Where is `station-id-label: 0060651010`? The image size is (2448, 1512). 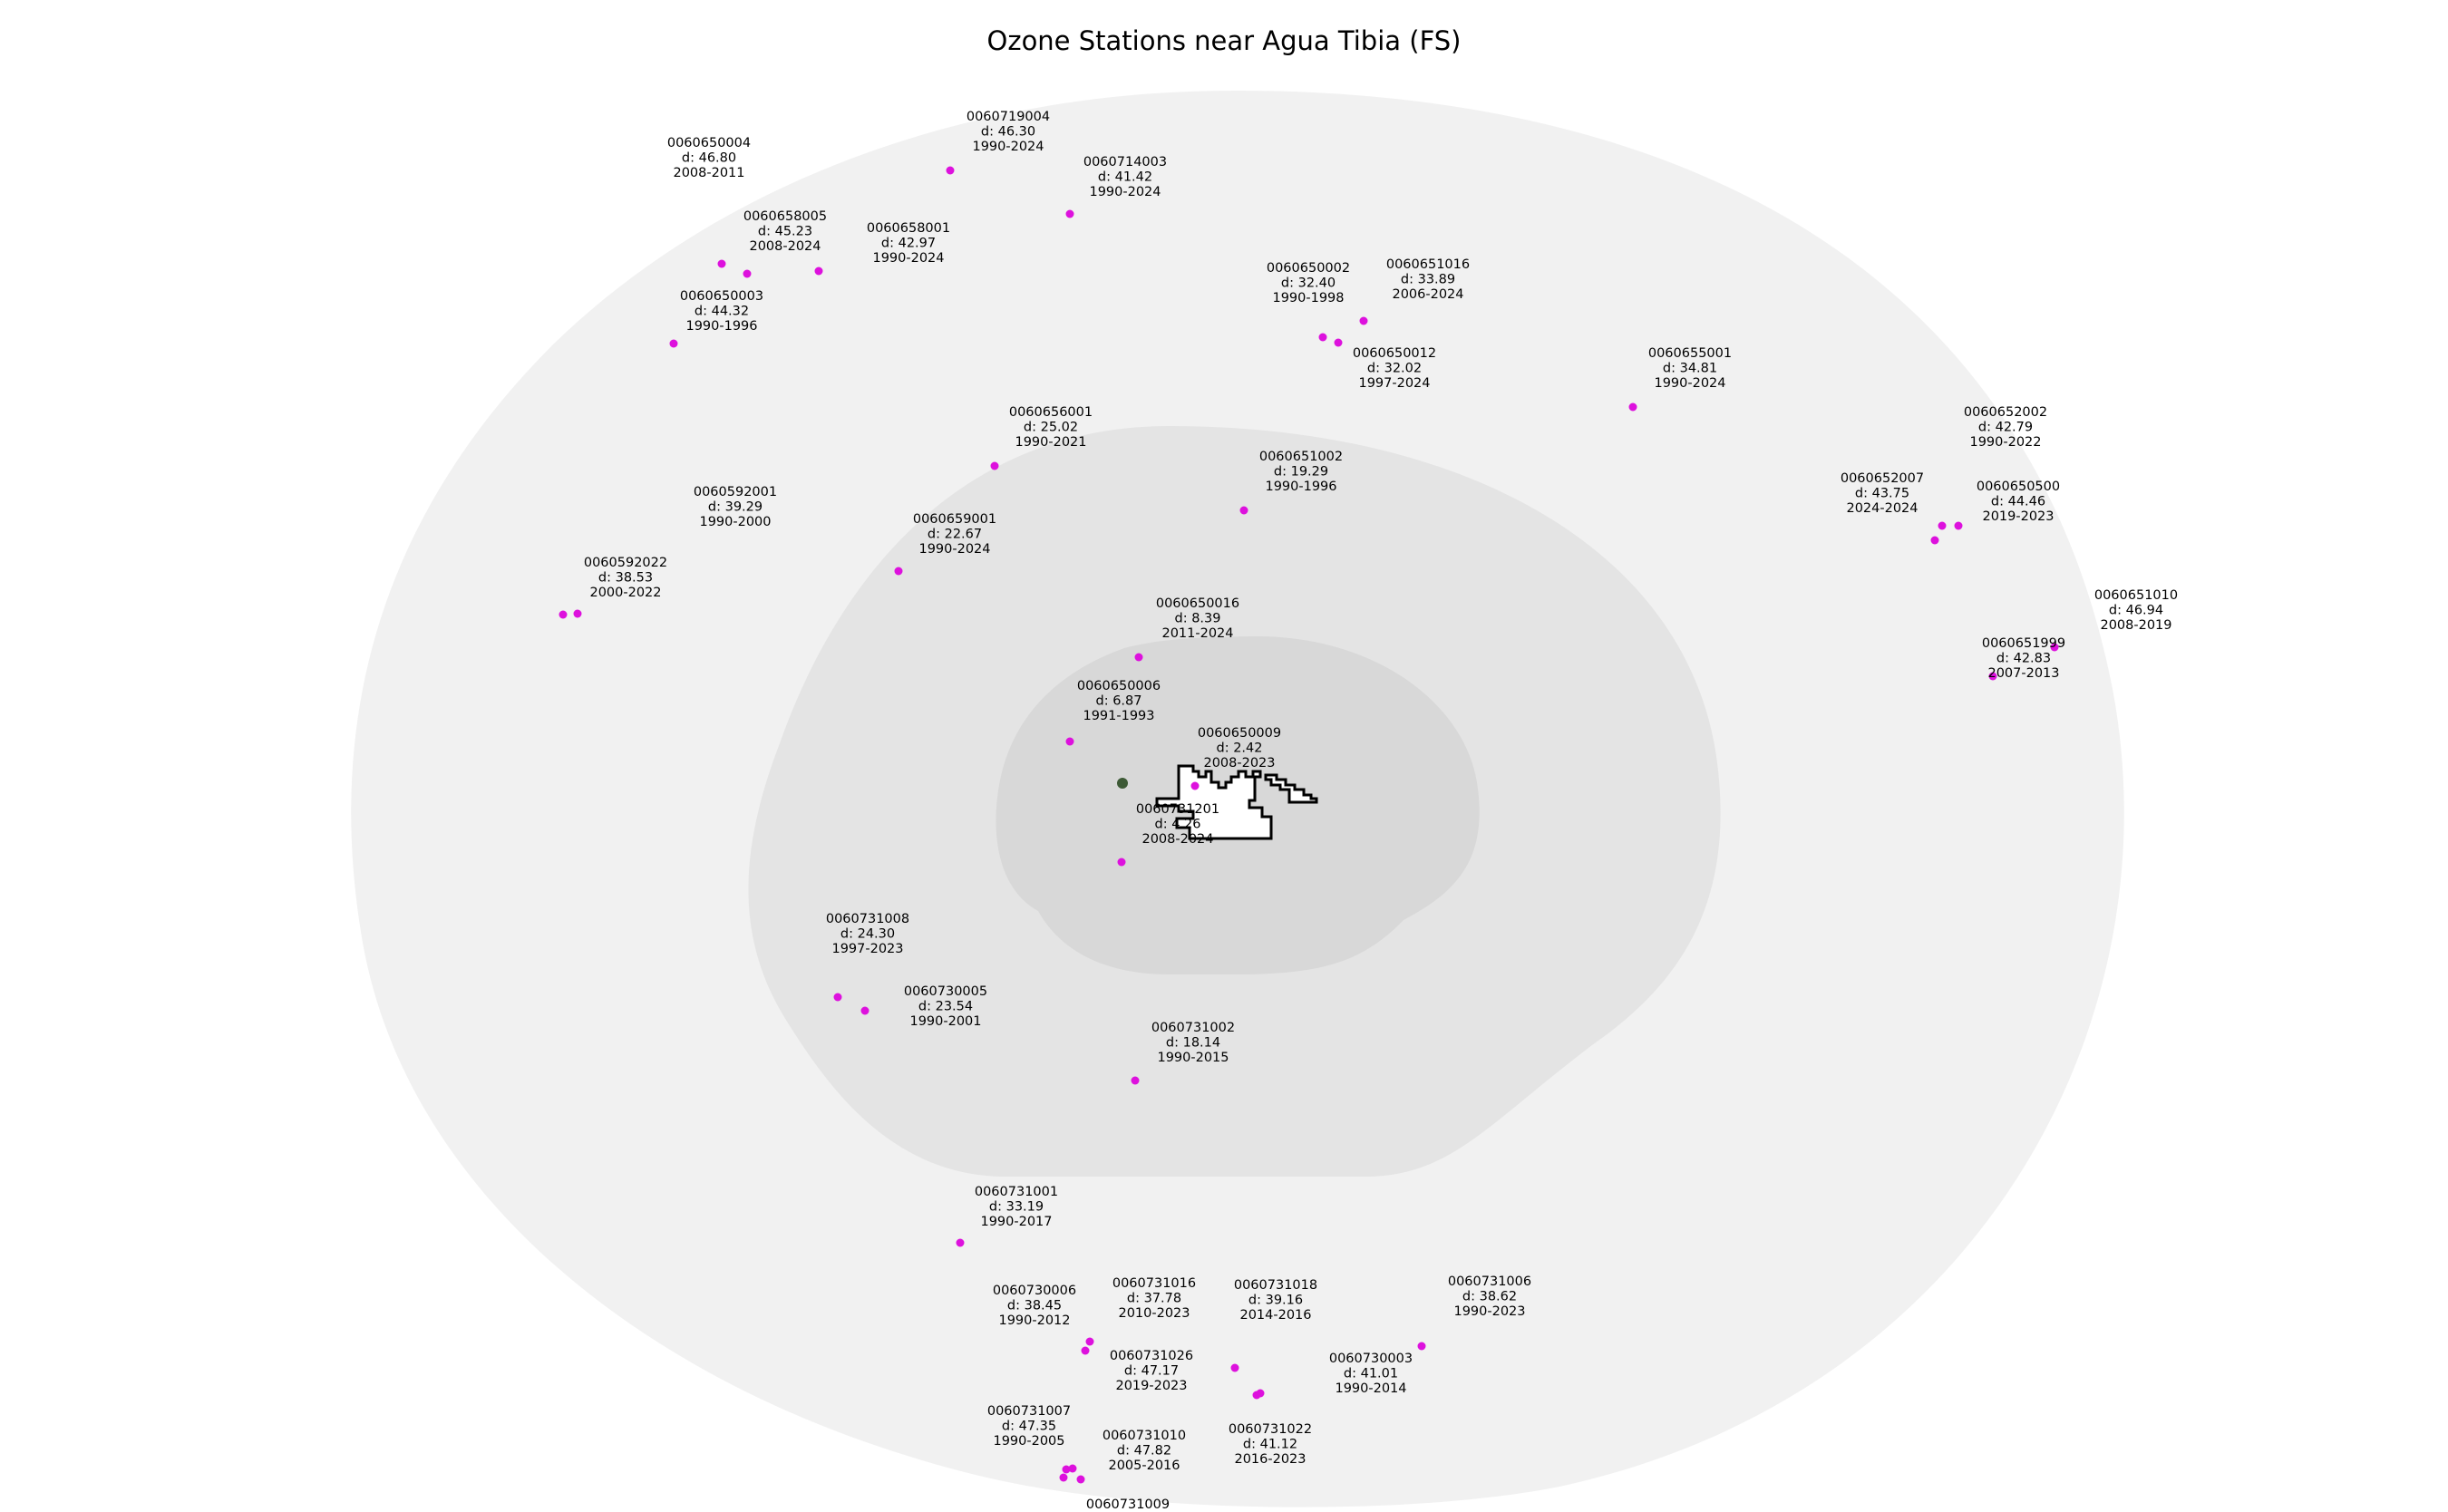
station-id-label: 0060651010 is located at coordinates (2136, 596).